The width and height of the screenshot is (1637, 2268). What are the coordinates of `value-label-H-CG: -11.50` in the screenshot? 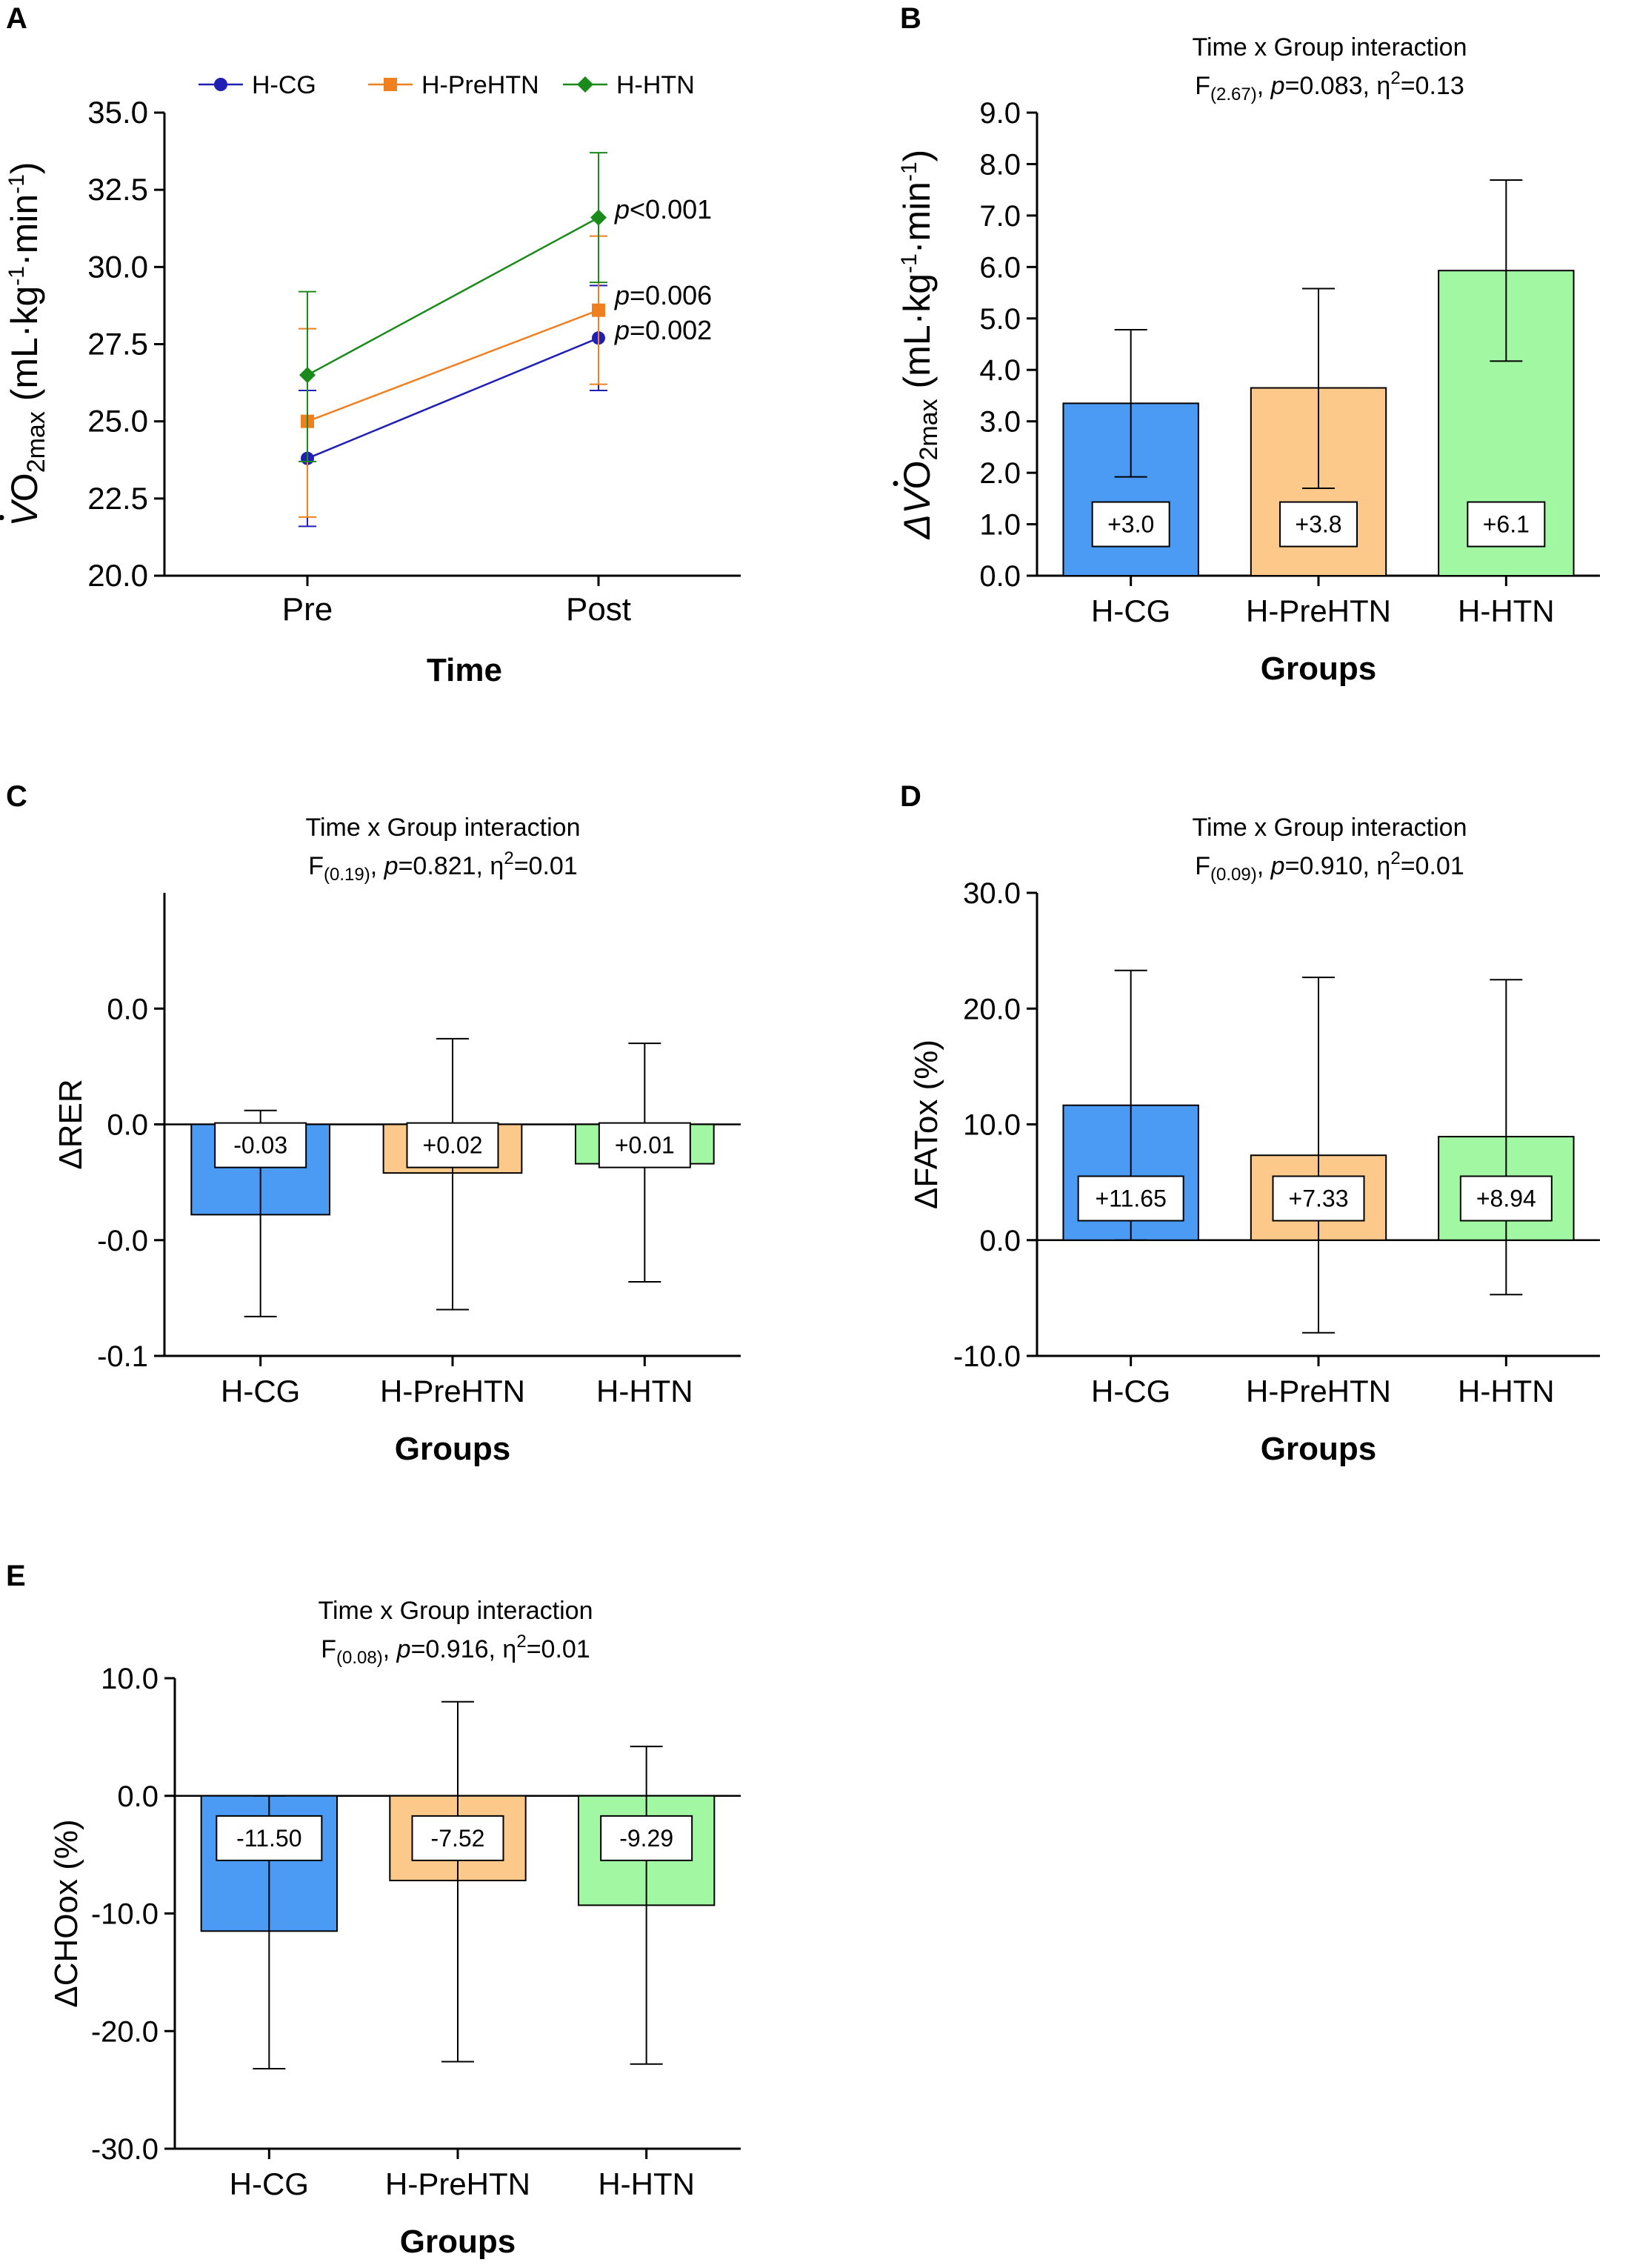 It's located at (268, 1838).